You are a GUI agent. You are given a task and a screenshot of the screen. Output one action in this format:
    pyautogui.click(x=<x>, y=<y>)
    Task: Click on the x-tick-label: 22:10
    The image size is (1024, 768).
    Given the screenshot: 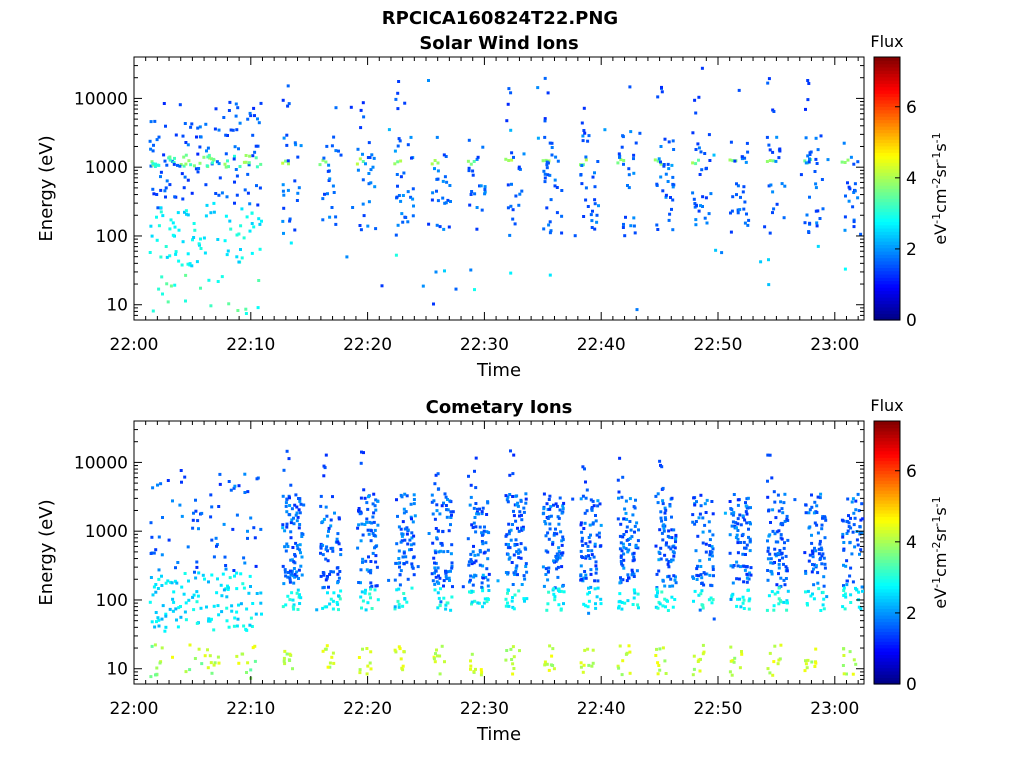 What is the action you would take?
    pyautogui.click(x=250, y=709)
    